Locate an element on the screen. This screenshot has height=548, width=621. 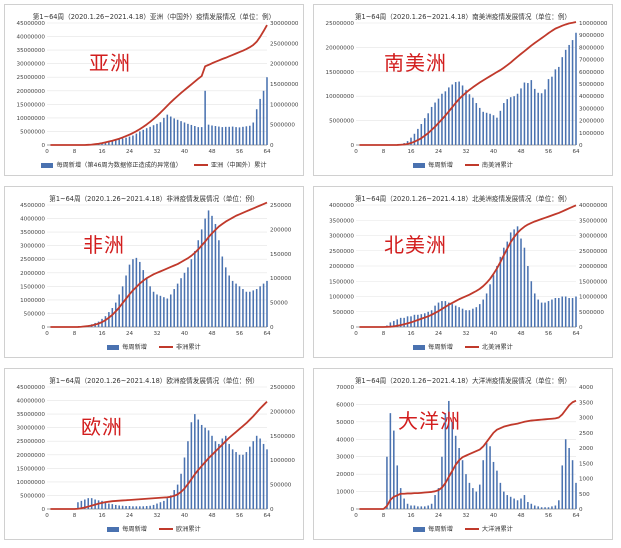
x-tick-label: 64 is located at coordinates (576, 152).